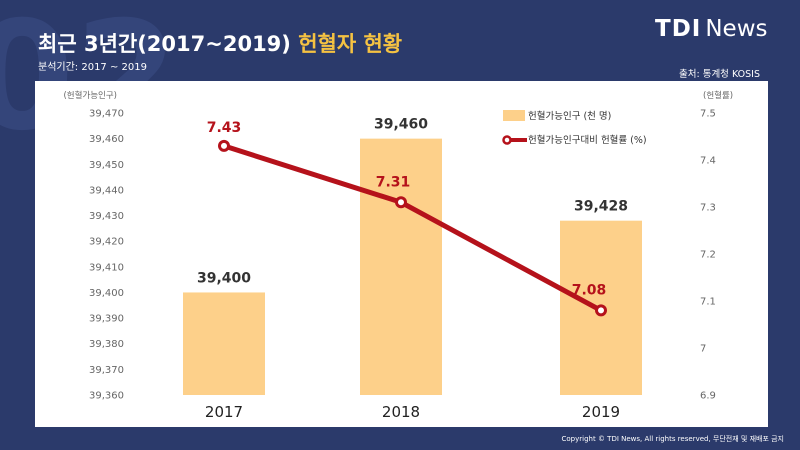  I want to click on y-left-tick-label: 39,440, so click(106, 190).